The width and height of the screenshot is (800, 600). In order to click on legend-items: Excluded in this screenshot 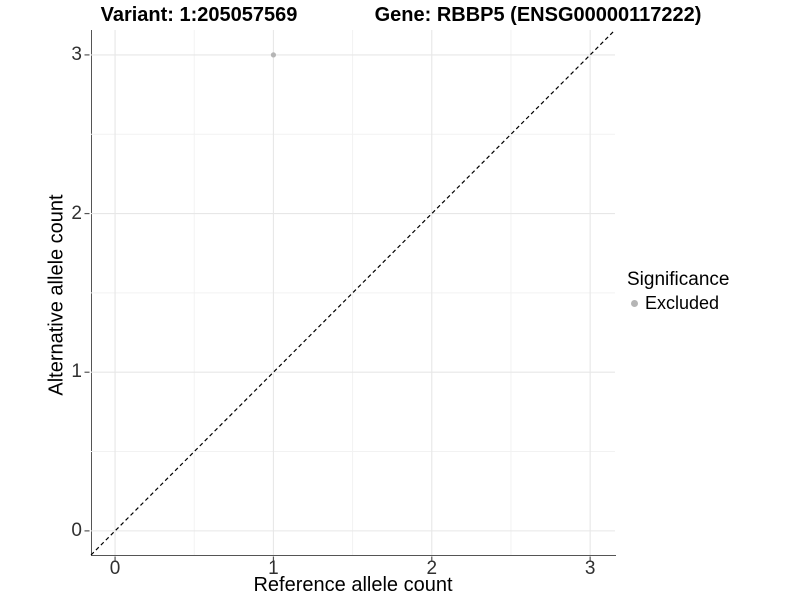, I will do `click(678, 303)`.